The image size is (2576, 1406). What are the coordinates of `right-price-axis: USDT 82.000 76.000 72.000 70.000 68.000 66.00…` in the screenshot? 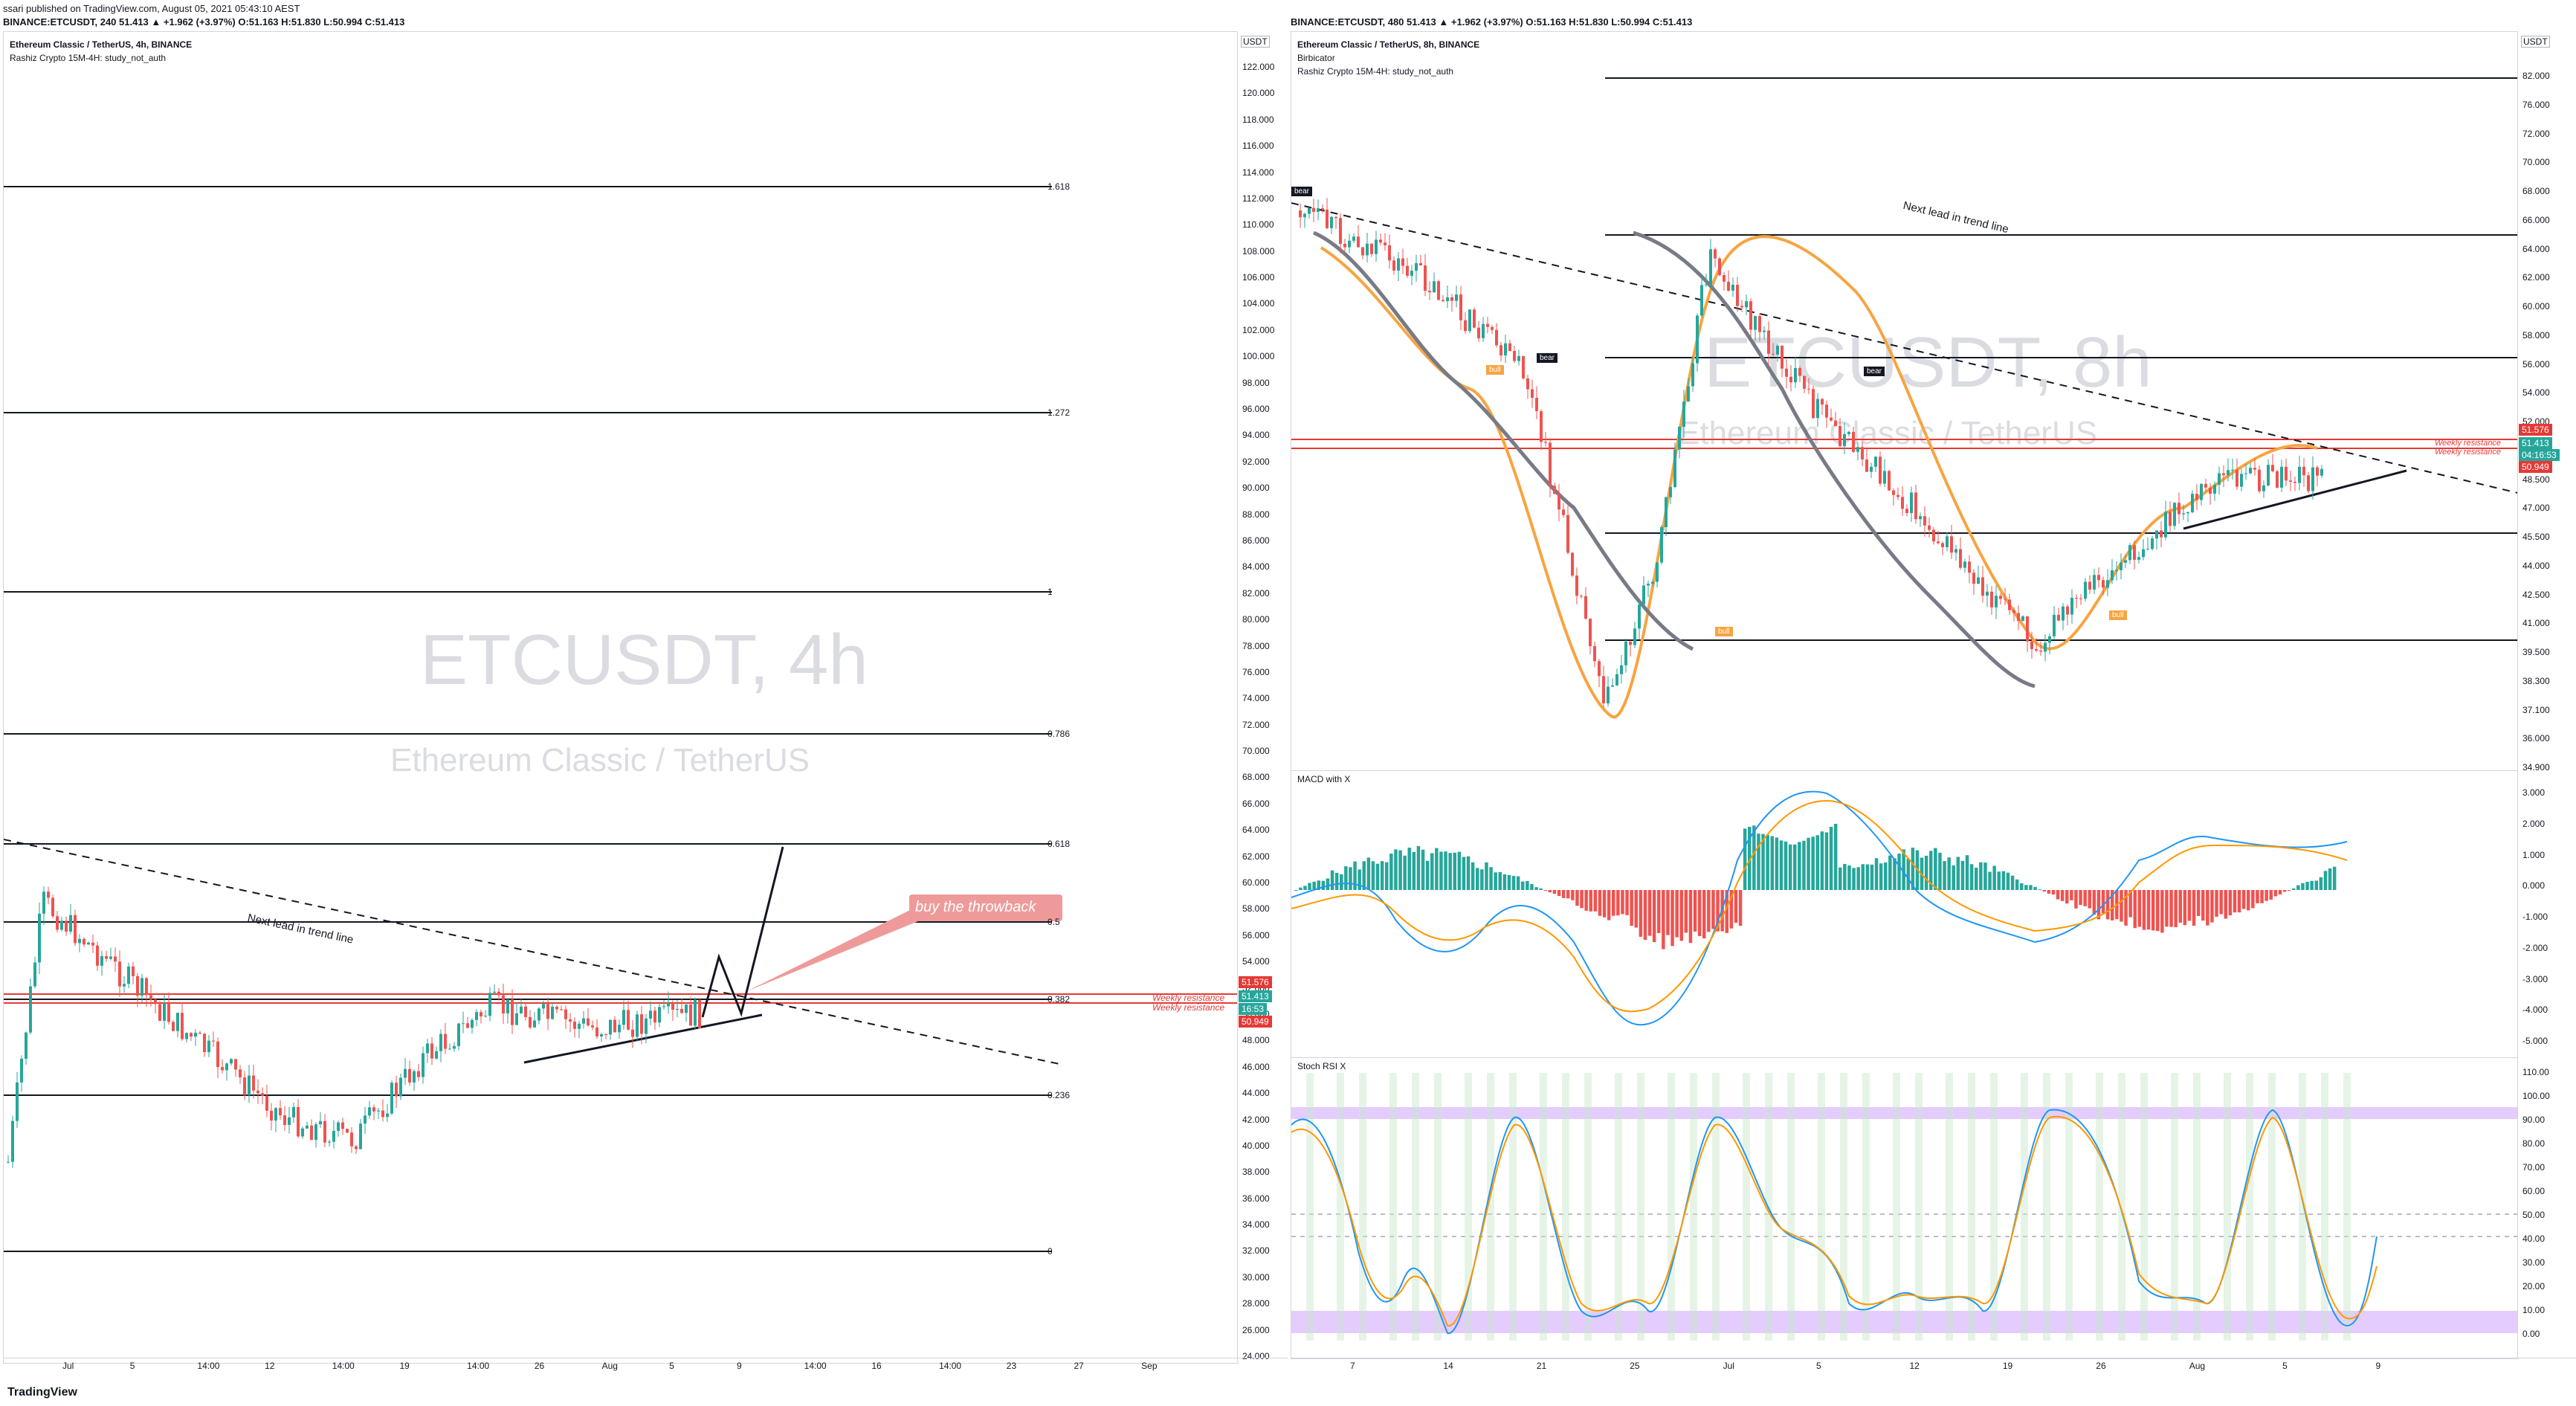 It's located at (2546, 403).